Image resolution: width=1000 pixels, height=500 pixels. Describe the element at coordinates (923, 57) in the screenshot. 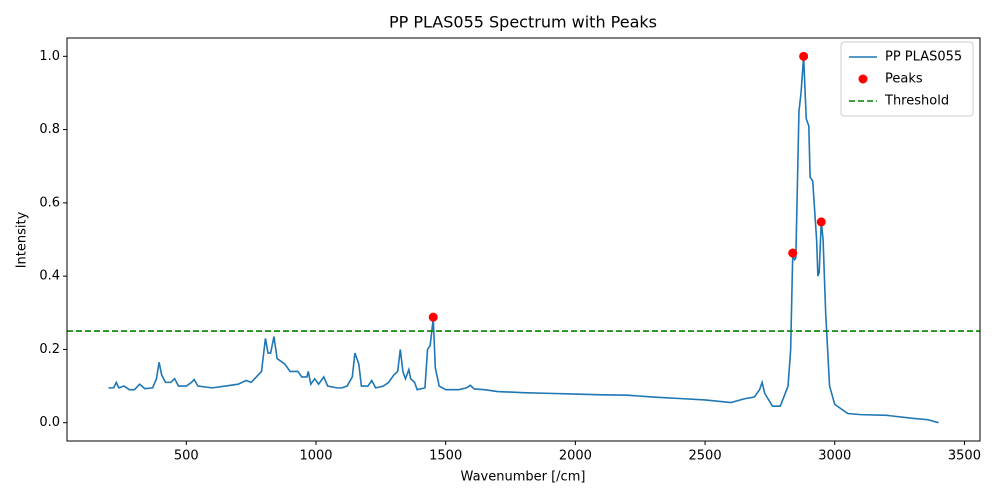

I see `legend-label: PP PLAS055` at that location.